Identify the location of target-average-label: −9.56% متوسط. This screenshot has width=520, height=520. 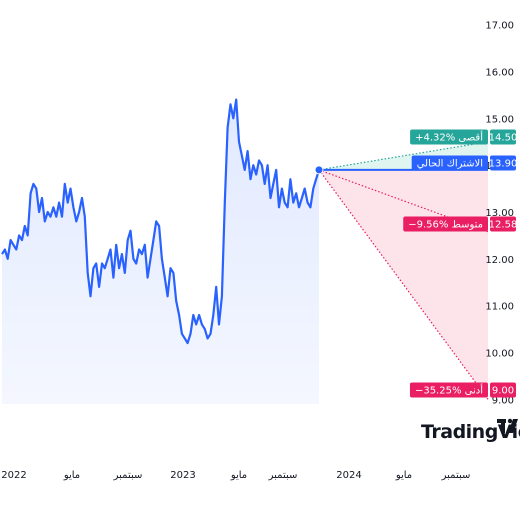
(445, 225).